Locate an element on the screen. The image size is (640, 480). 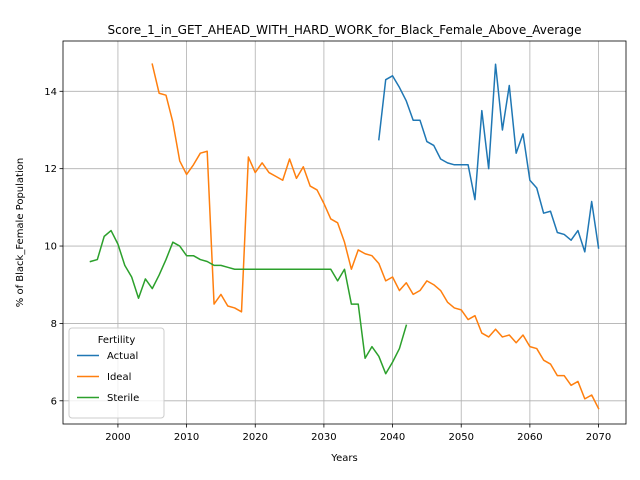
x-tick-label: 2020 is located at coordinates (255, 437).